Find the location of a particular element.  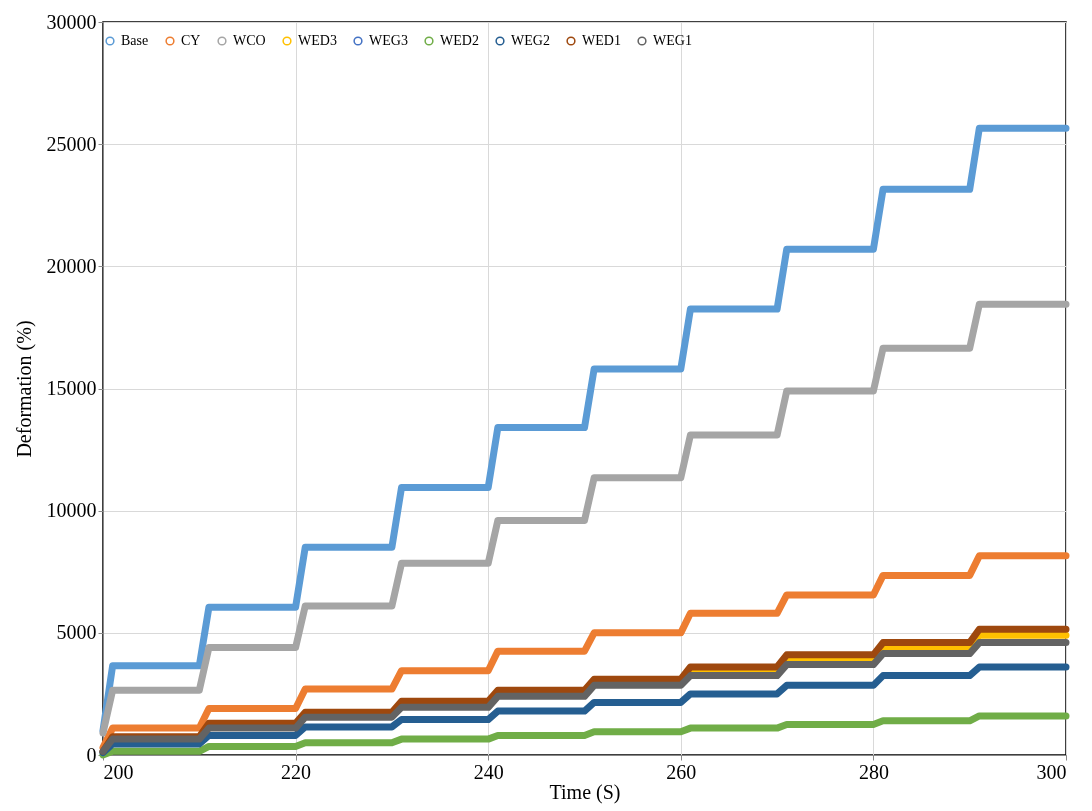

x-tick-label: 300 is located at coordinates (1051, 771).